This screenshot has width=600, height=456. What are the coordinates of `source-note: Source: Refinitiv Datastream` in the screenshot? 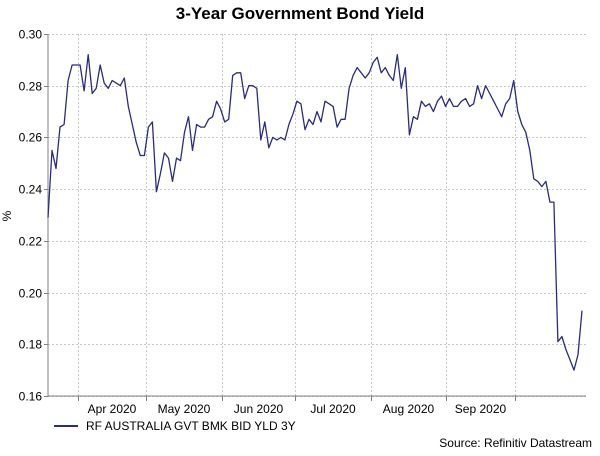 It's located at (515, 443).